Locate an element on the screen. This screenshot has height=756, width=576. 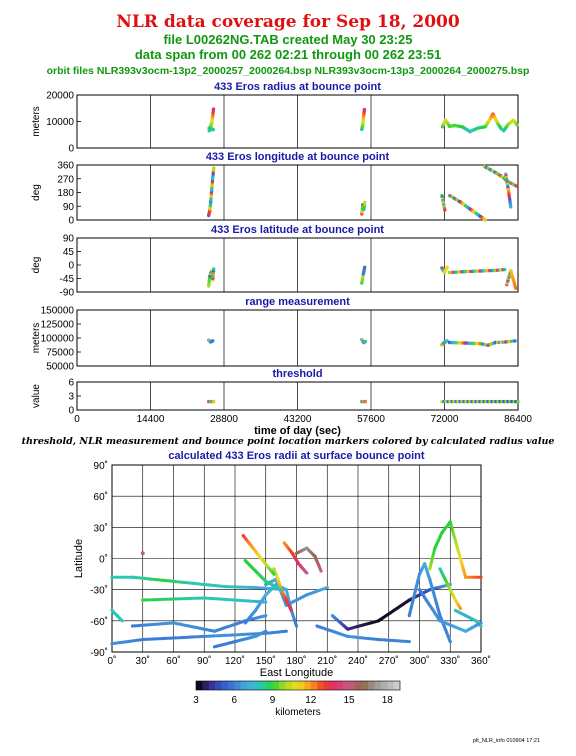
y-tick-label: 10000 is located at coordinates (60, 122).